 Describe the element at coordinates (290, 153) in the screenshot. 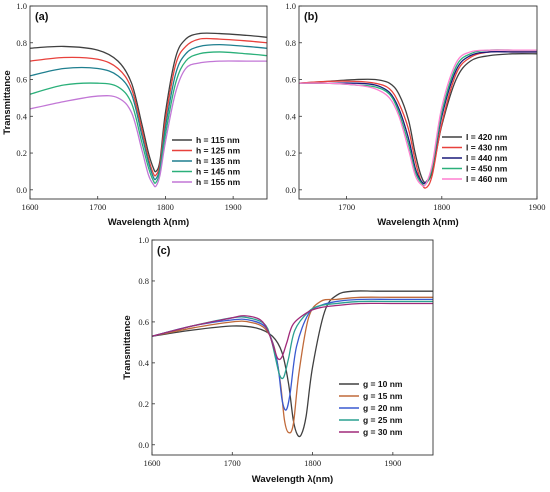

I see `panel-b-y-tick-label: 0.2` at that location.